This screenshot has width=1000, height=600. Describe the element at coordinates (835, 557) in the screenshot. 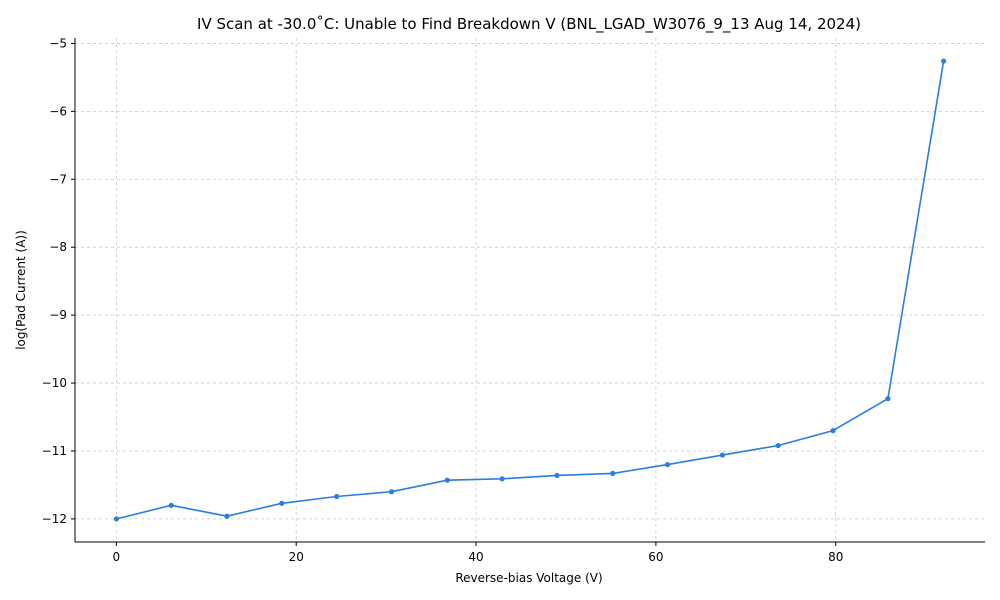

I see `x-tick-label: 80` at that location.